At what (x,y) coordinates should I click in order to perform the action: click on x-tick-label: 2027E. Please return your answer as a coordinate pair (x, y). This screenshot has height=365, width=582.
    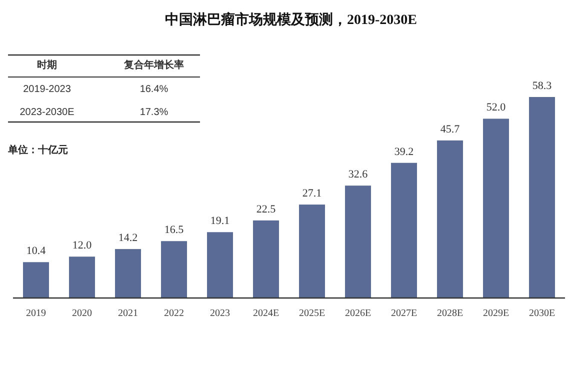
    Looking at the image, I should click on (404, 313).